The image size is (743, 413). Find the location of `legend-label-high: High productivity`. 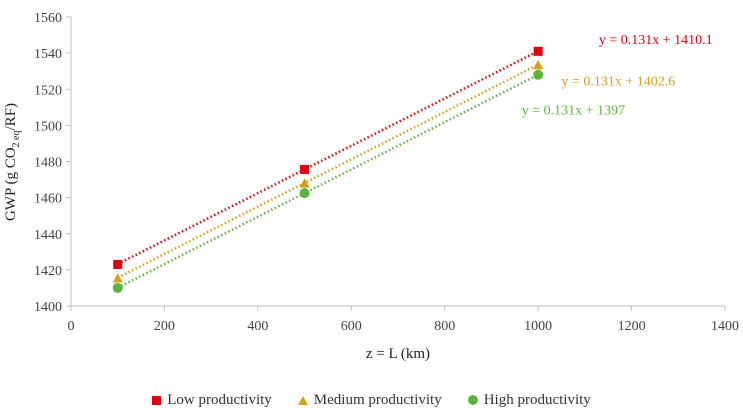

legend-label-high: High productivity is located at coordinates (537, 399).